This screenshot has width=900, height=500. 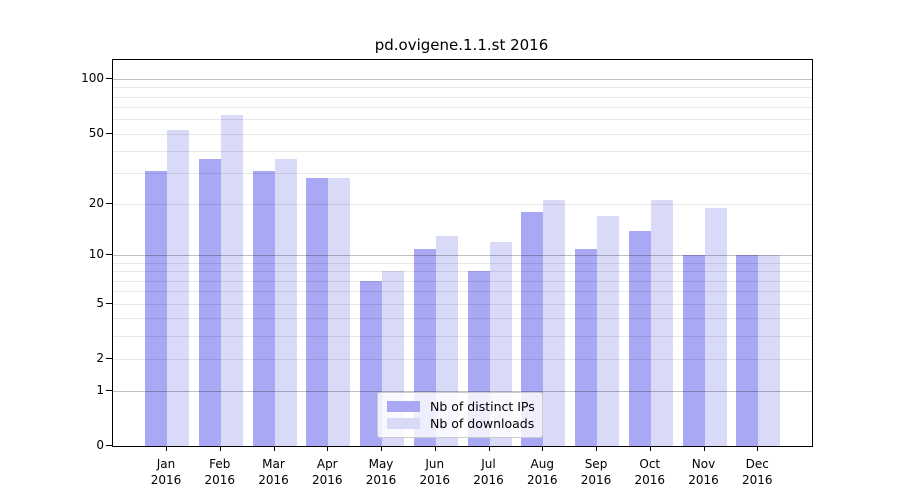 What do you see at coordinates (328, 448) in the screenshot?
I see `x-tick-mark-apr` at bounding box center [328, 448].